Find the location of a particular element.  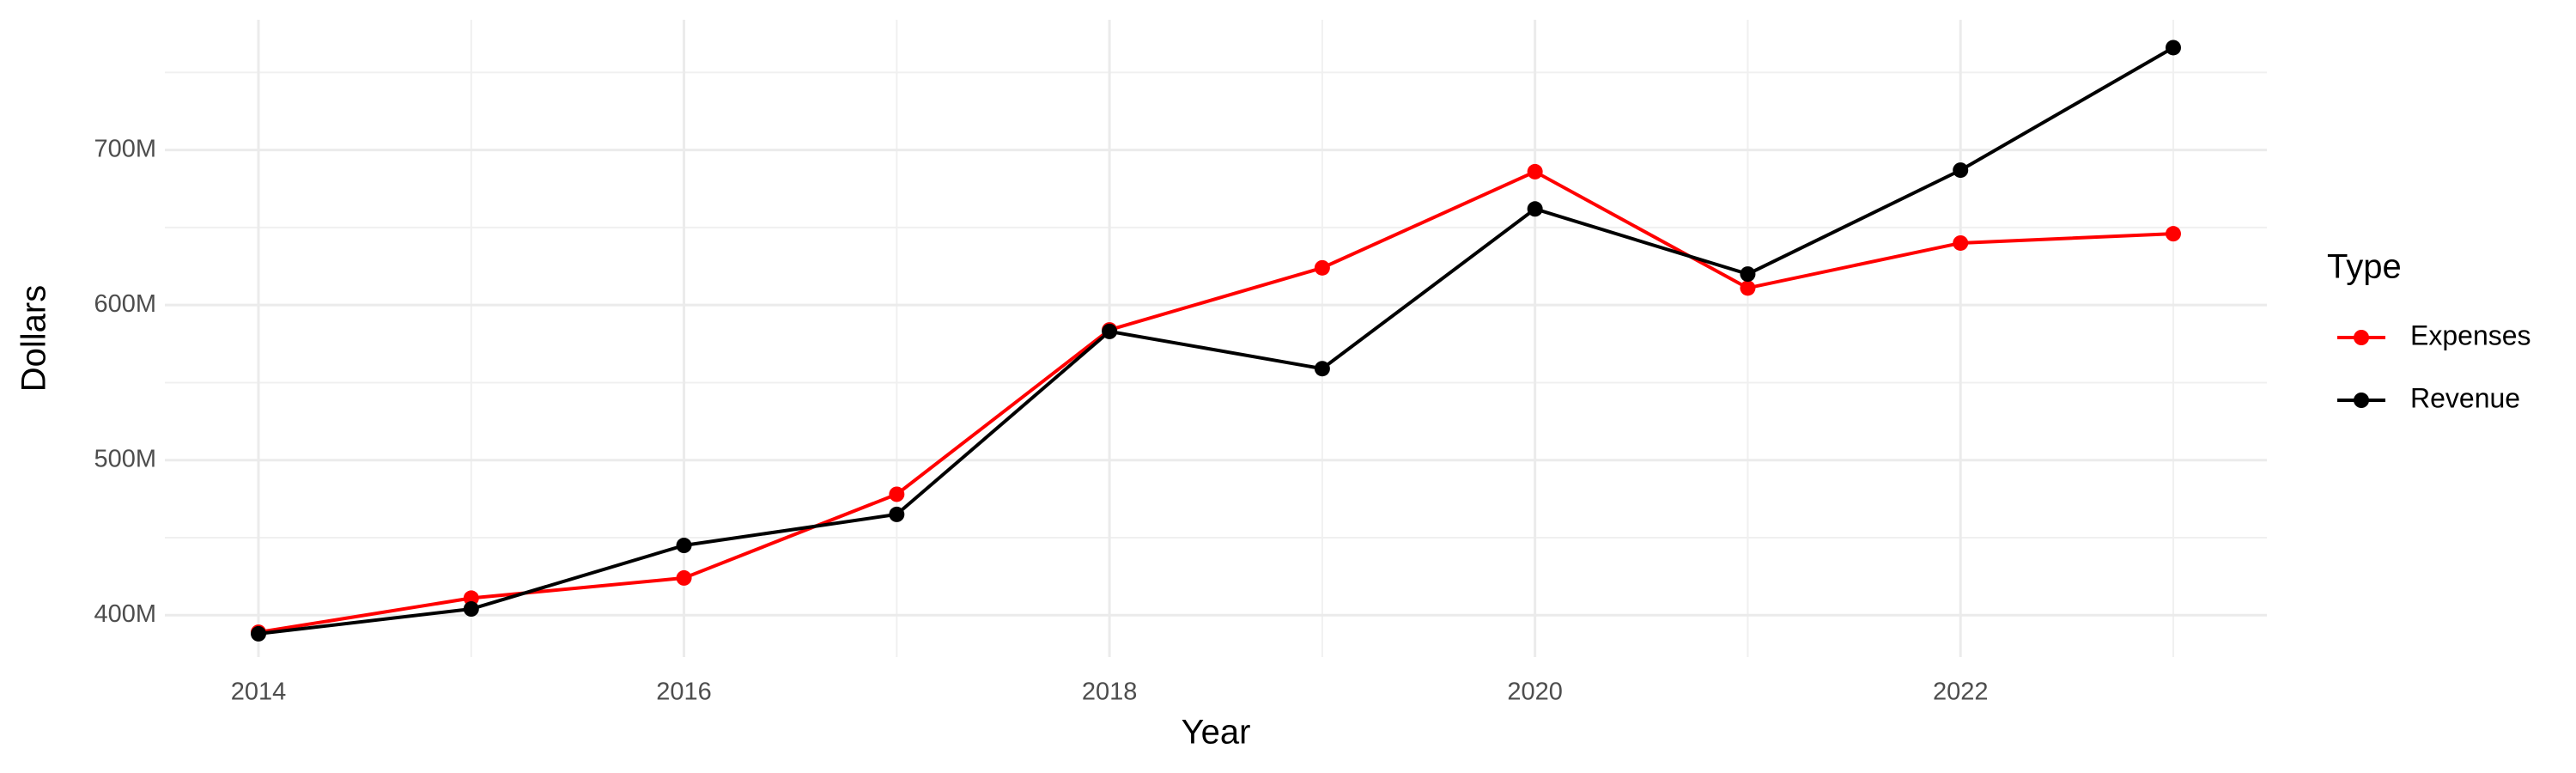

x-tick-label: 2022 is located at coordinates (1961, 692).